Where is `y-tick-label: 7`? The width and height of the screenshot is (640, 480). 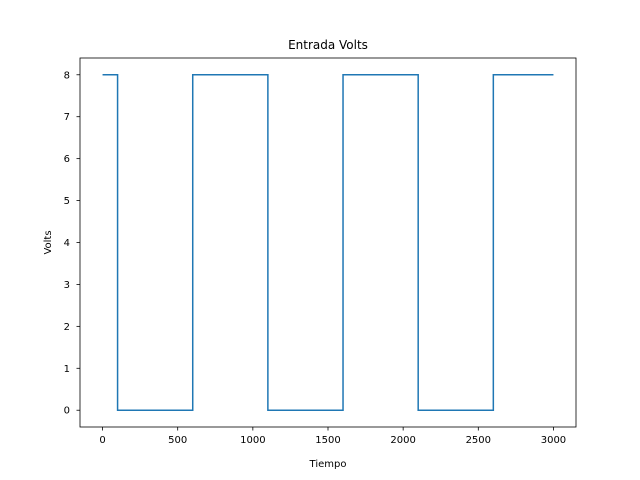
y-tick-label: 7 is located at coordinates (67, 117).